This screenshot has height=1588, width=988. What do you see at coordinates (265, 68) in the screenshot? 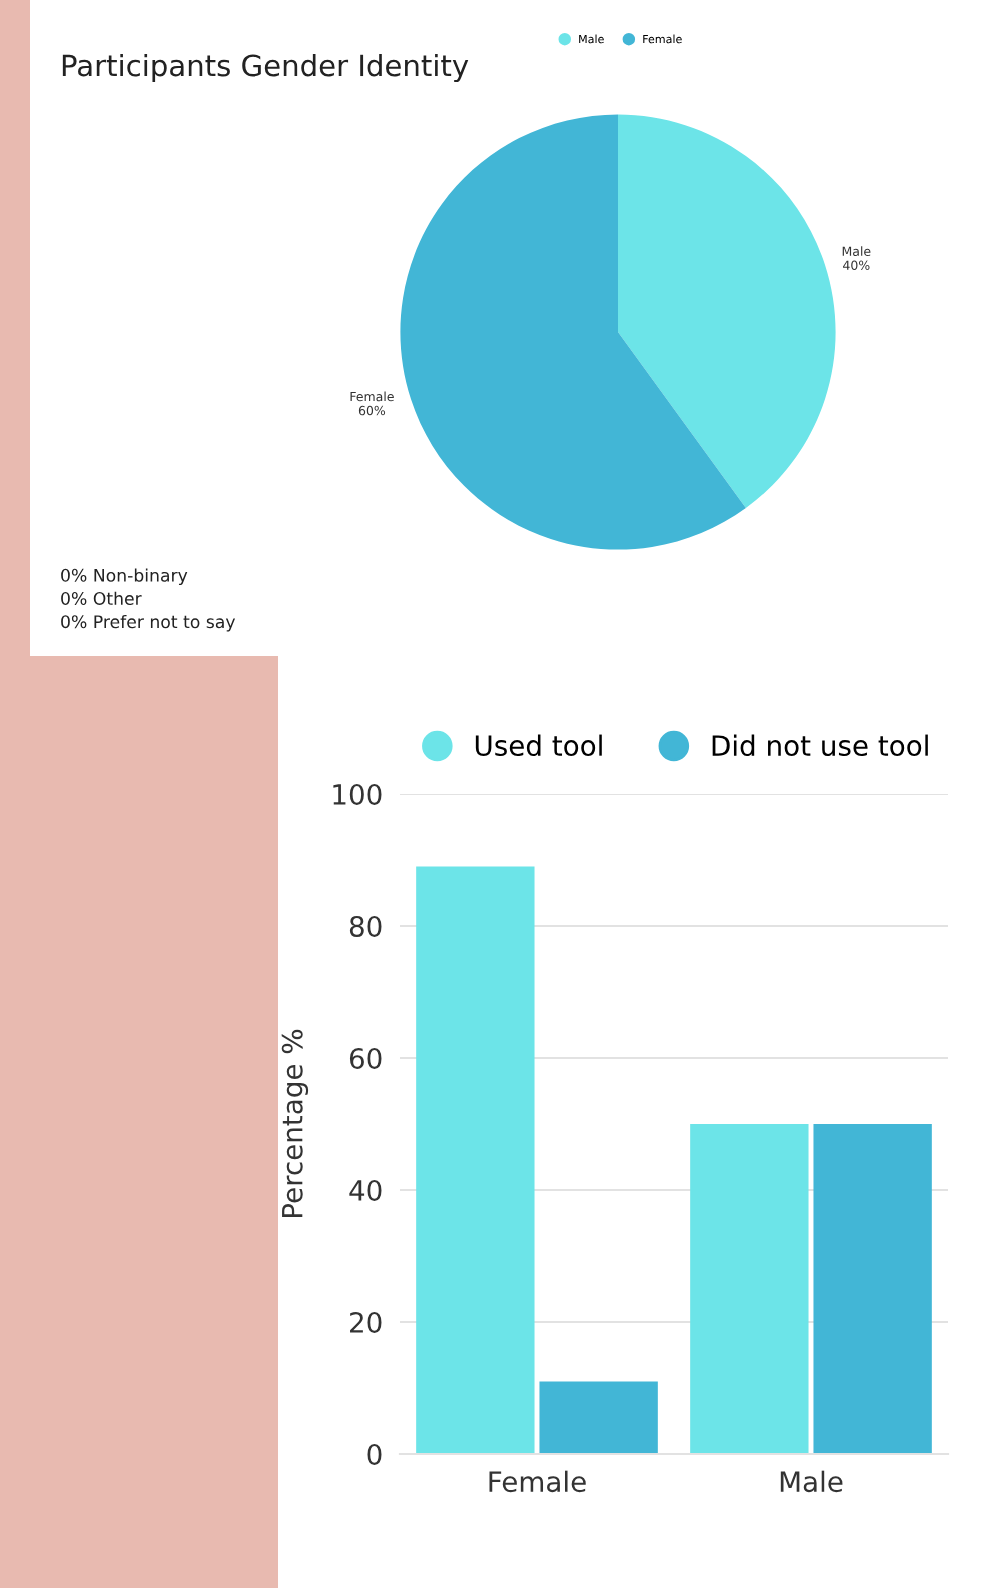
I see `text: Participants Gender Identity` at bounding box center [265, 68].